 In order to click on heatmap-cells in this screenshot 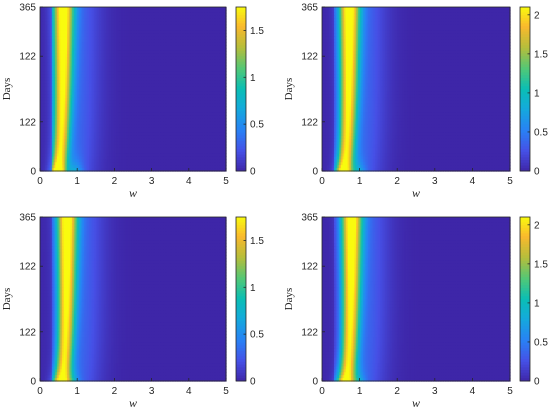, I will do `click(133, 89)`.